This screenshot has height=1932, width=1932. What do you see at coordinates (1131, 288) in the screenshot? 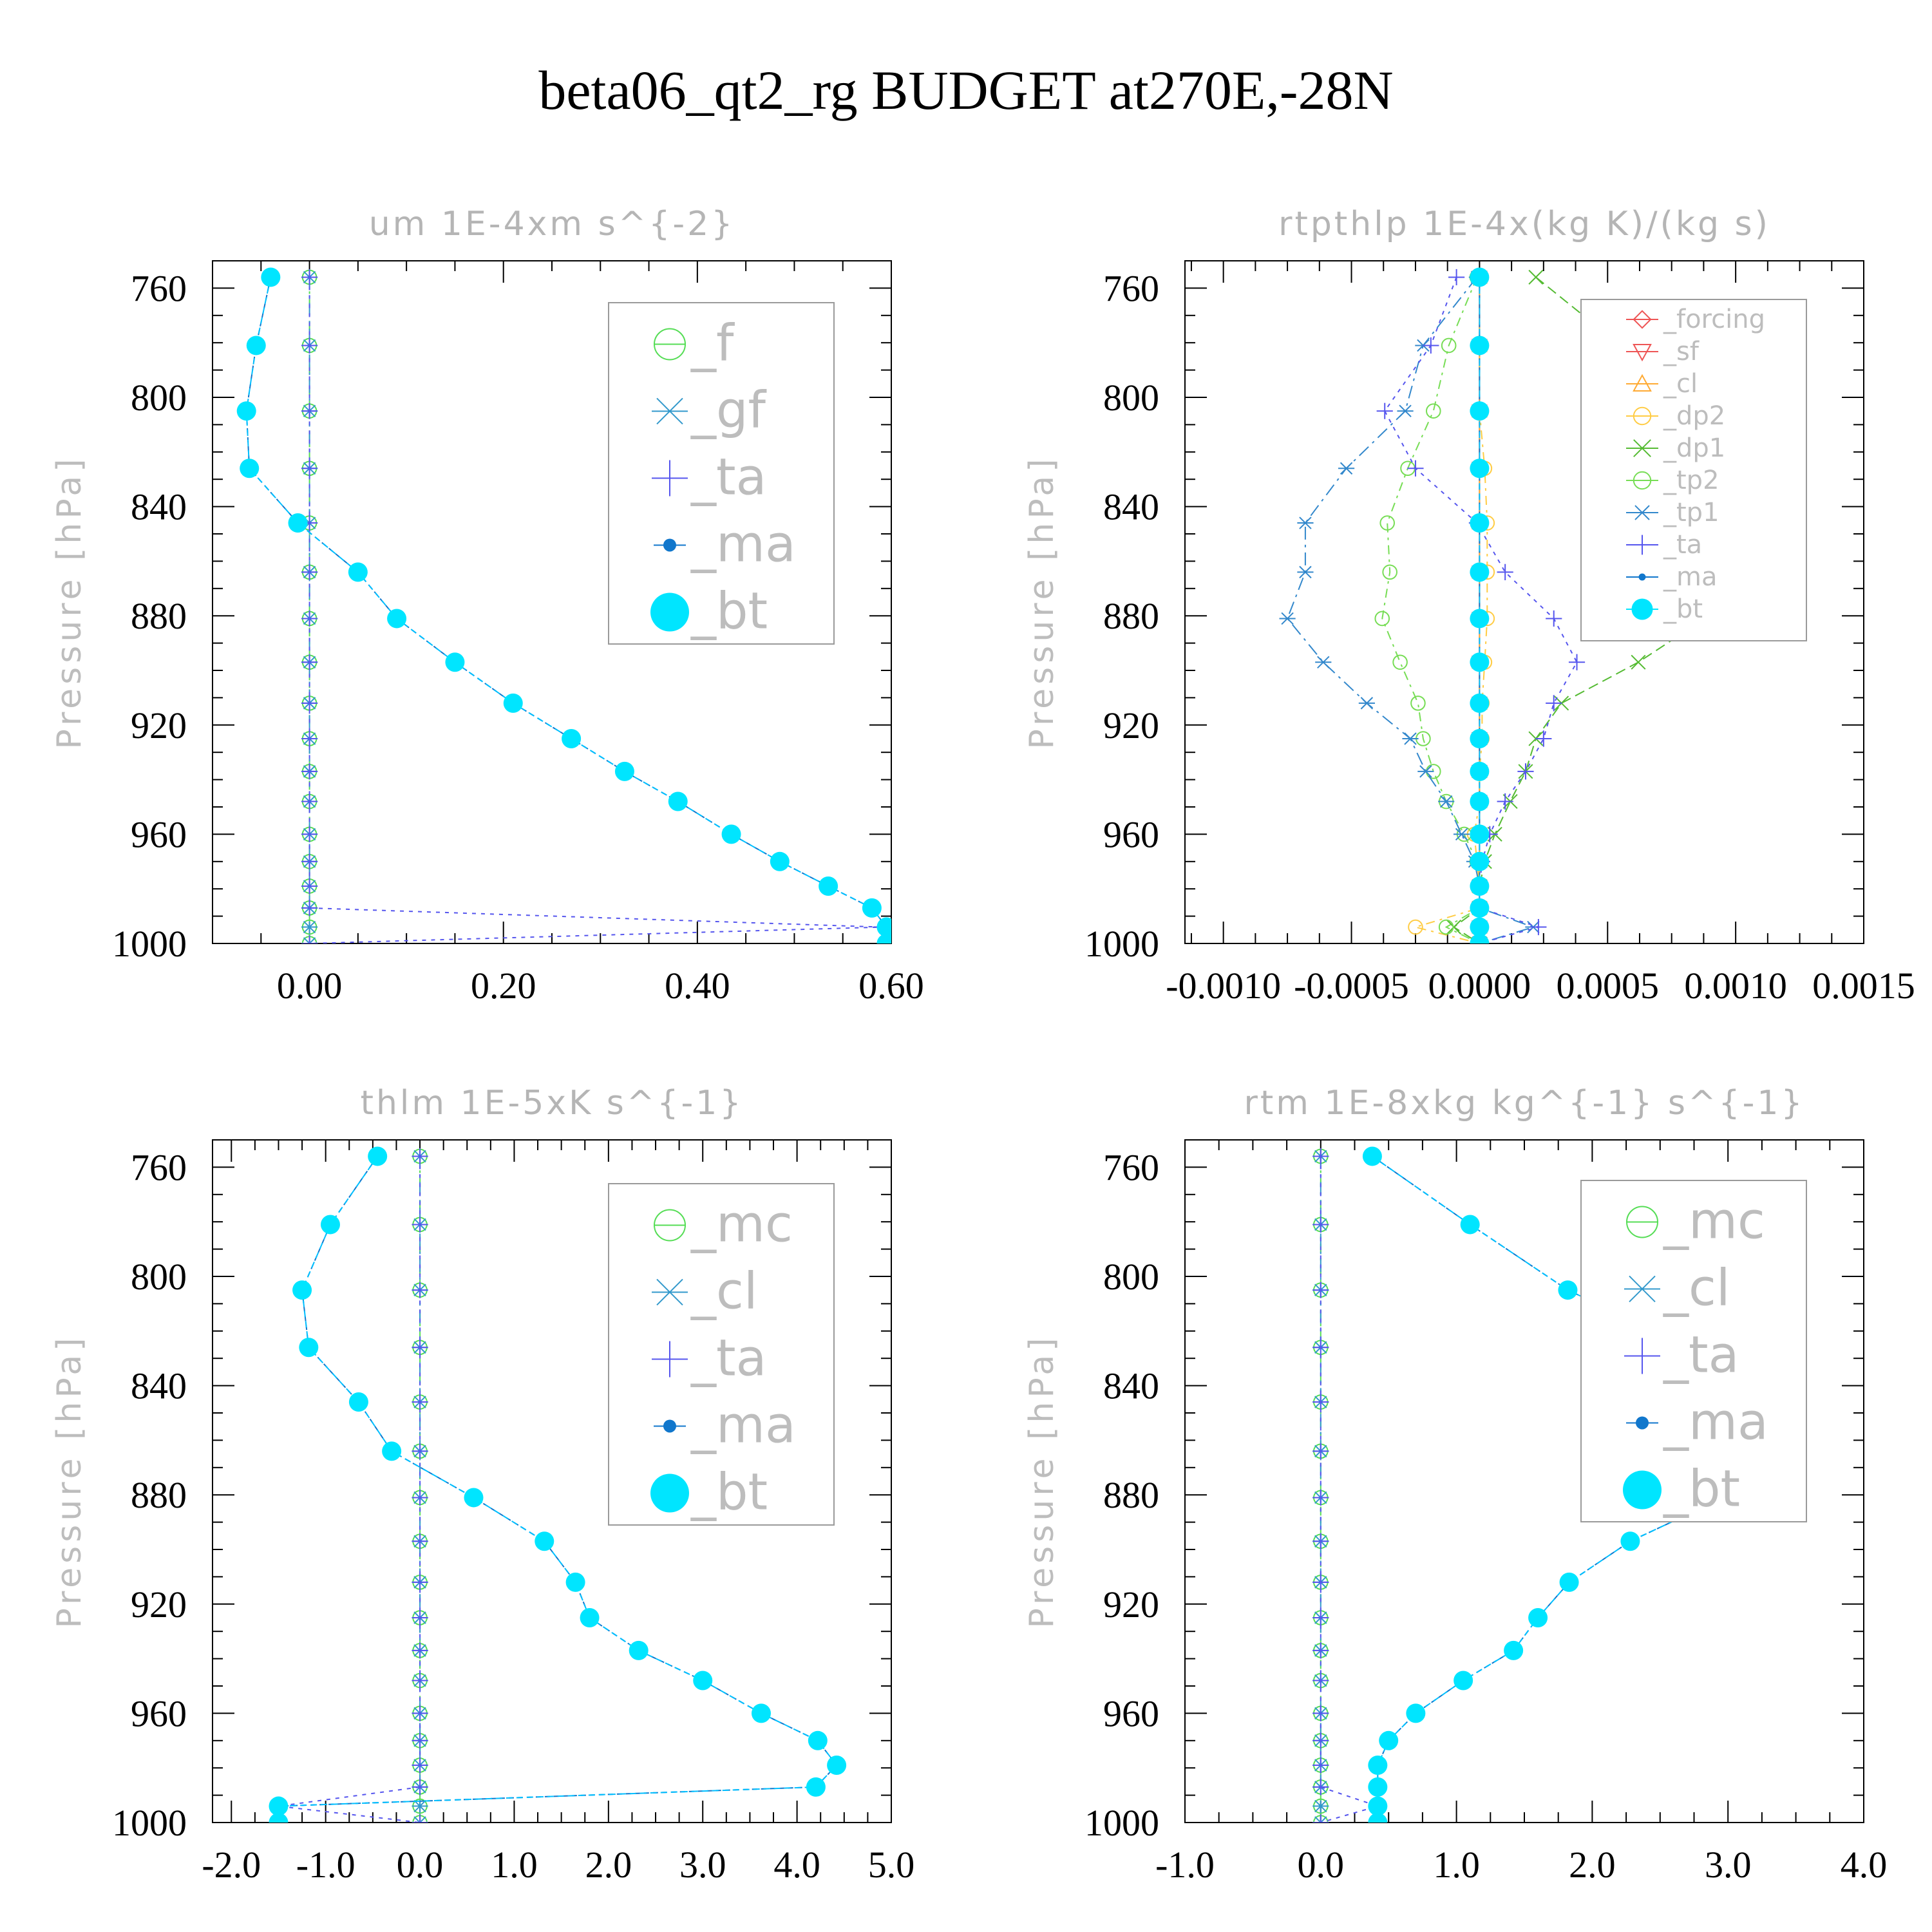
I see `y-tick-label: 760` at bounding box center [1131, 288].